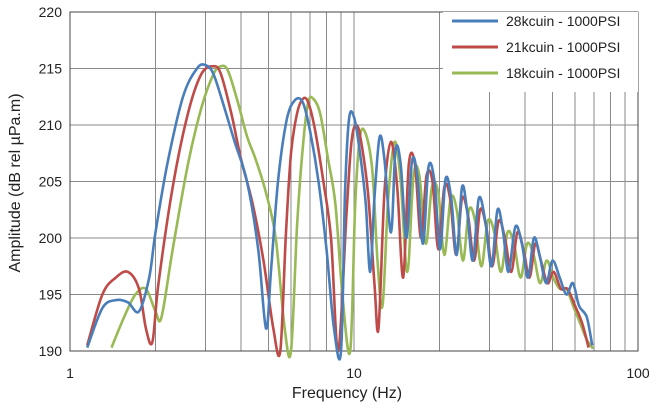 The width and height of the screenshot is (660, 405). Describe the element at coordinates (51, 69) in the screenshot. I see `y-tick-label: 215` at that location.